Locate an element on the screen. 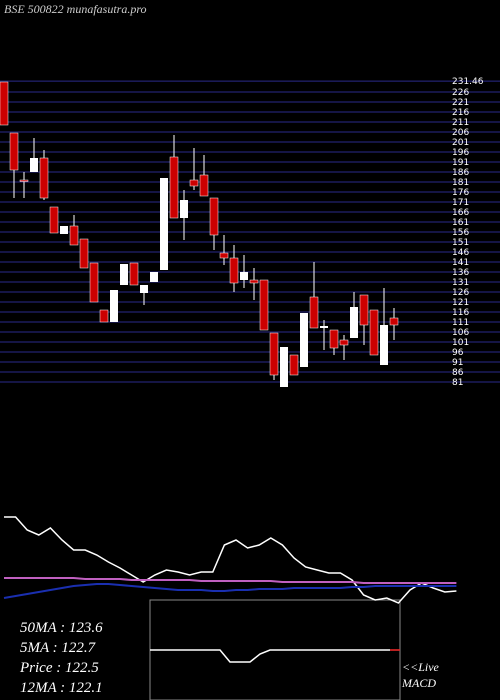 This screenshot has height=700, width=500. live-link: <<Live is located at coordinates (421, 667).